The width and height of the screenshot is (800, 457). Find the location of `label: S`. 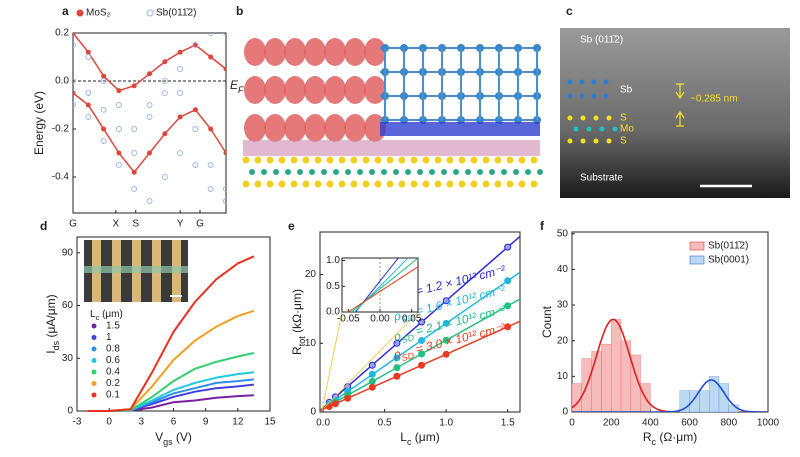

label: S is located at coordinates (623, 141).